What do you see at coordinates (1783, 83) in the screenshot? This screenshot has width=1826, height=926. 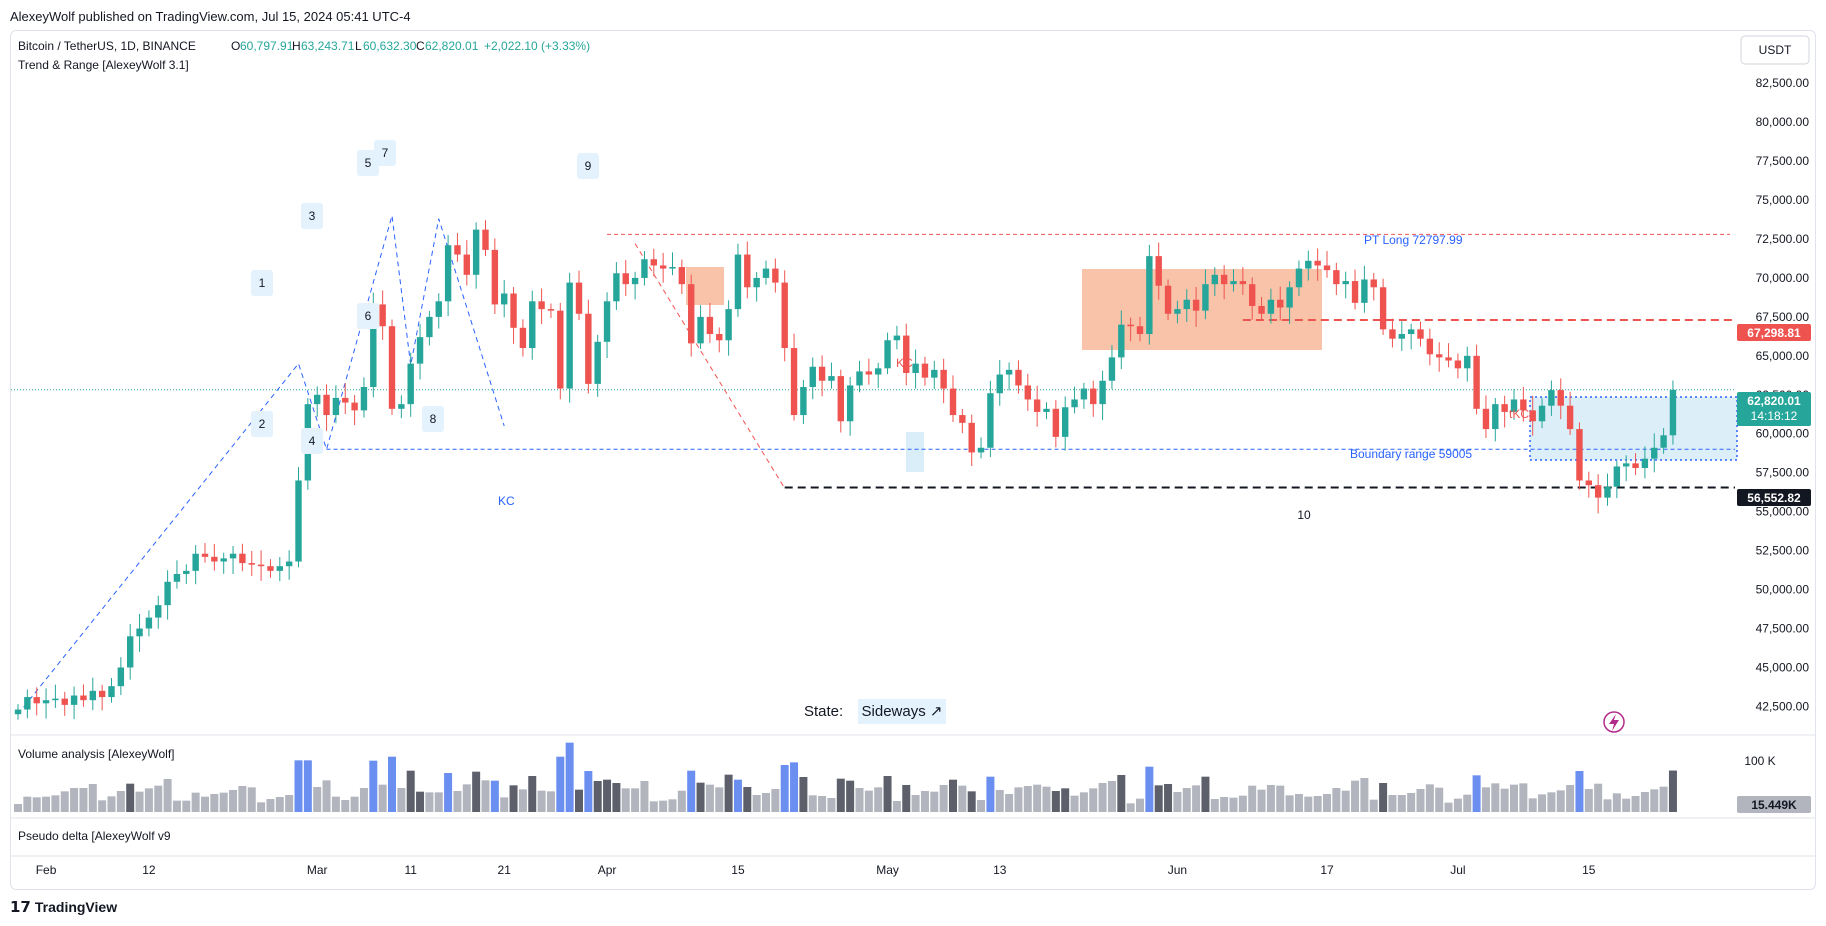 I see `price-tick-label: 82,500.00` at bounding box center [1783, 83].